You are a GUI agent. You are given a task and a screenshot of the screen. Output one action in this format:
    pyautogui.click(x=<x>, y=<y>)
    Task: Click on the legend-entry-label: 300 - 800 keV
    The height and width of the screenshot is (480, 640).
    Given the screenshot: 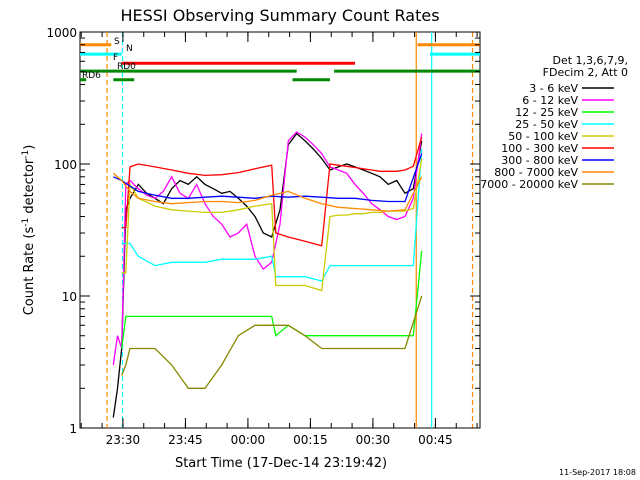 What is the action you would take?
    pyautogui.click(x=539, y=160)
    